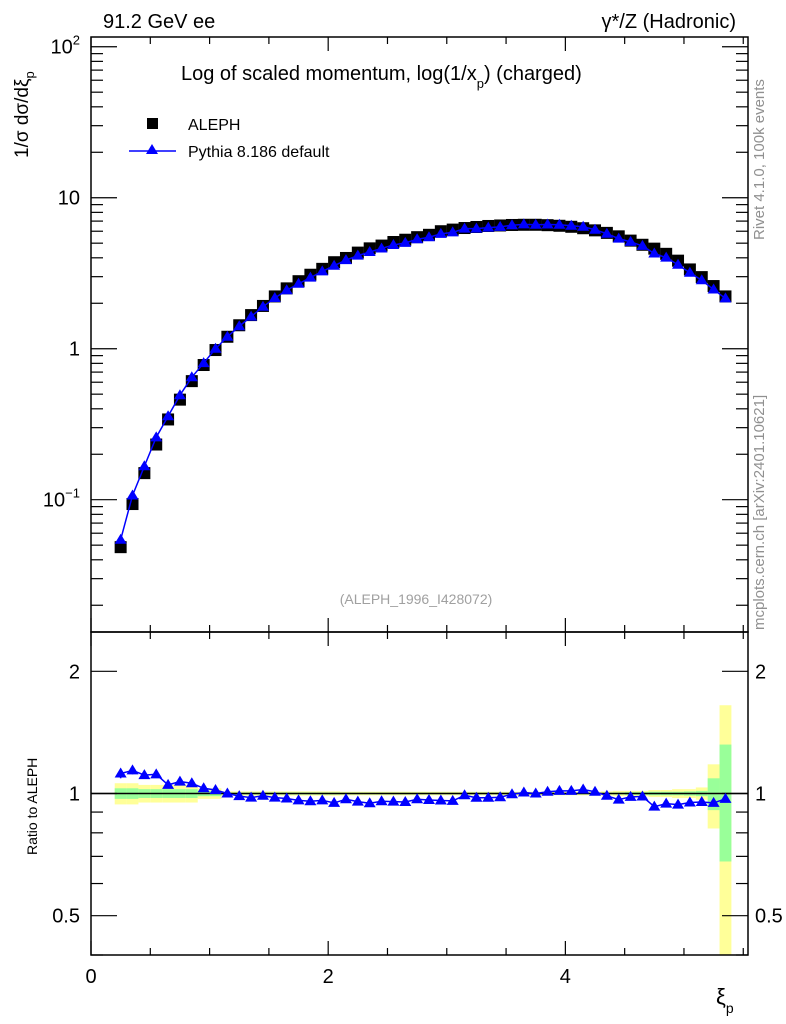 The width and height of the screenshot is (786, 1024). What do you see at coordinates (759, 159) in the screenshot?
I see `rivet-version-label: Rivet 4.1.0, 100k events` at bounding box center [759, 159].